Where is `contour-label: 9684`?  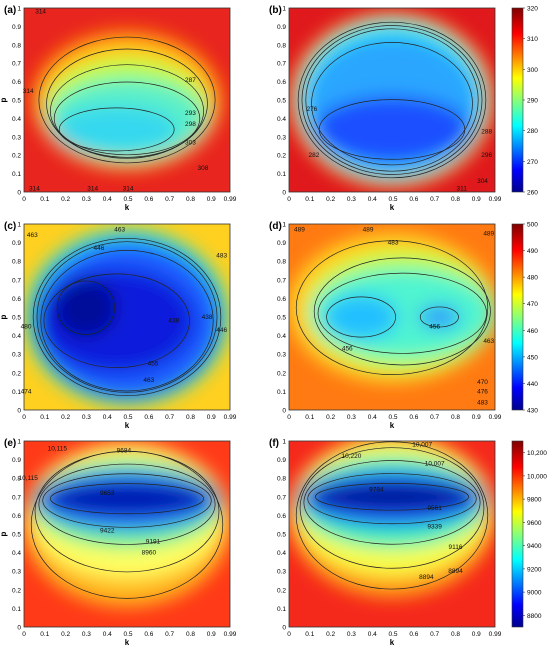 contour-label: 9684 is located at coordinates (124, 450).